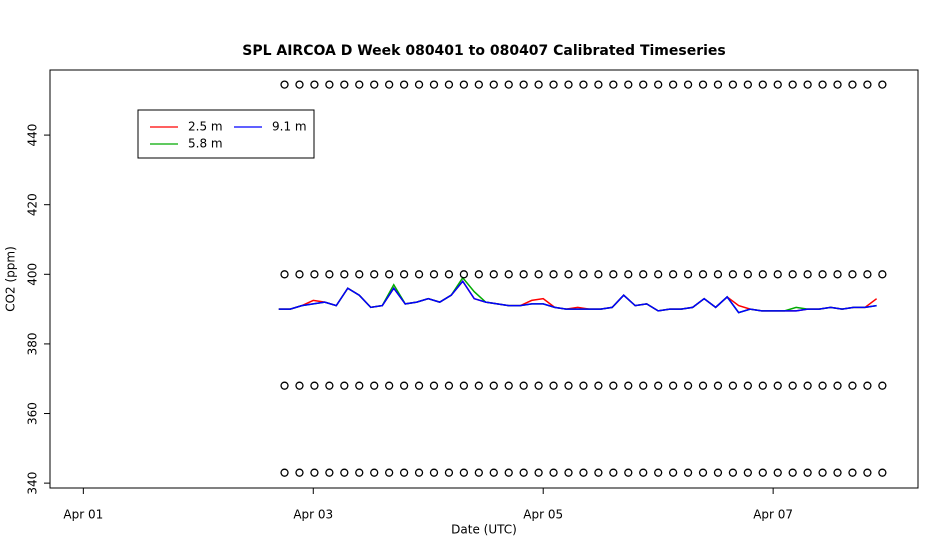 The image size is (936, 540). I want to click on x-axis-label: Date (UTC), so click(484, 530).